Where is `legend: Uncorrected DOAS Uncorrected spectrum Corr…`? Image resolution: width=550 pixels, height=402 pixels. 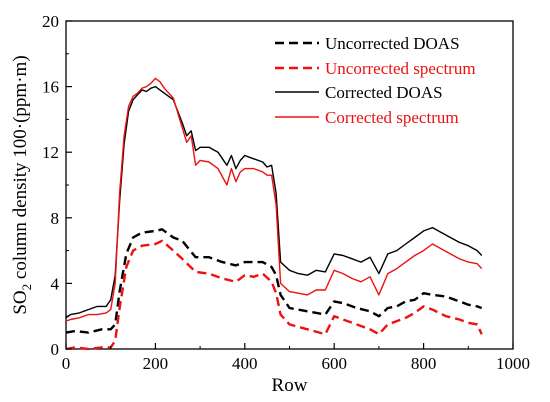
legend: Uncorrected DOAS Uncorrected spectrum Corr… is located at coordinates (375, 80).